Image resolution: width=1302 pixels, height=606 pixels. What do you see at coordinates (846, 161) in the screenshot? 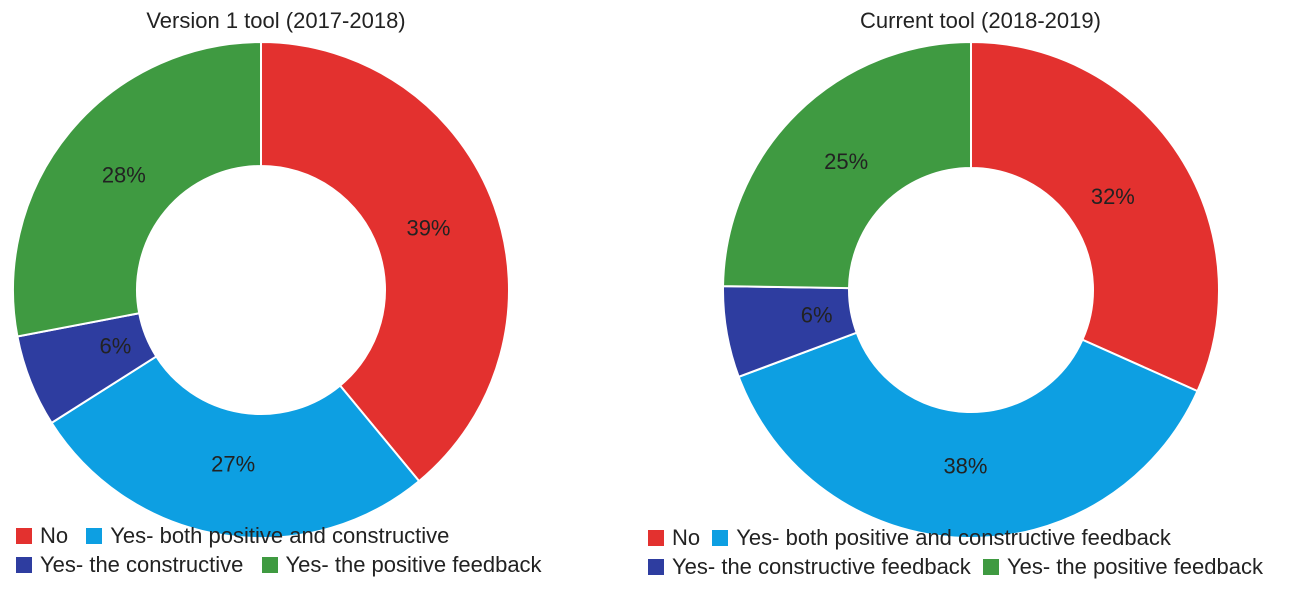
I see `slice-label-positive: 25%` at bounding box center [846, 161].